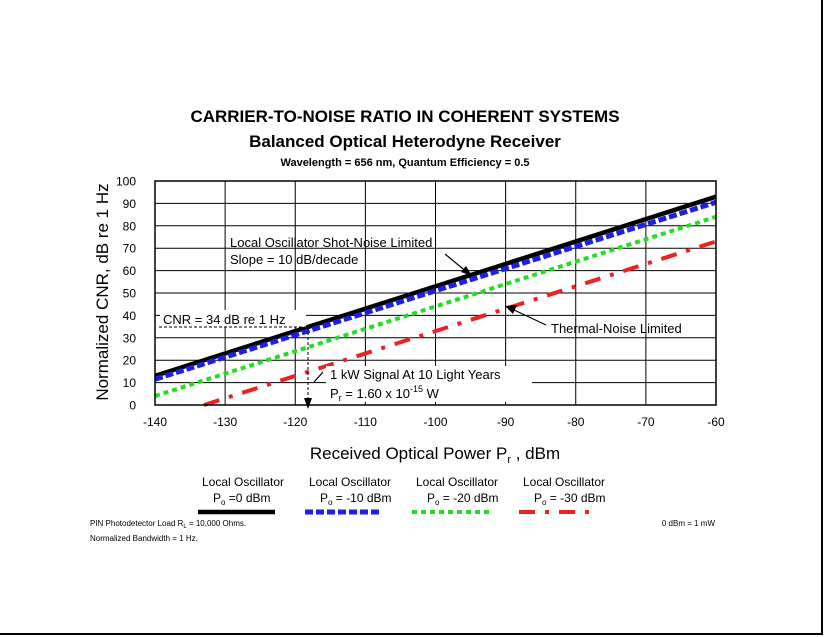 This screenshot has width=825, height=637. What do you see at coordinates (130, 249) in the screenshot?
I see `y-tick-label: 70` at bounding box center [130, 249].